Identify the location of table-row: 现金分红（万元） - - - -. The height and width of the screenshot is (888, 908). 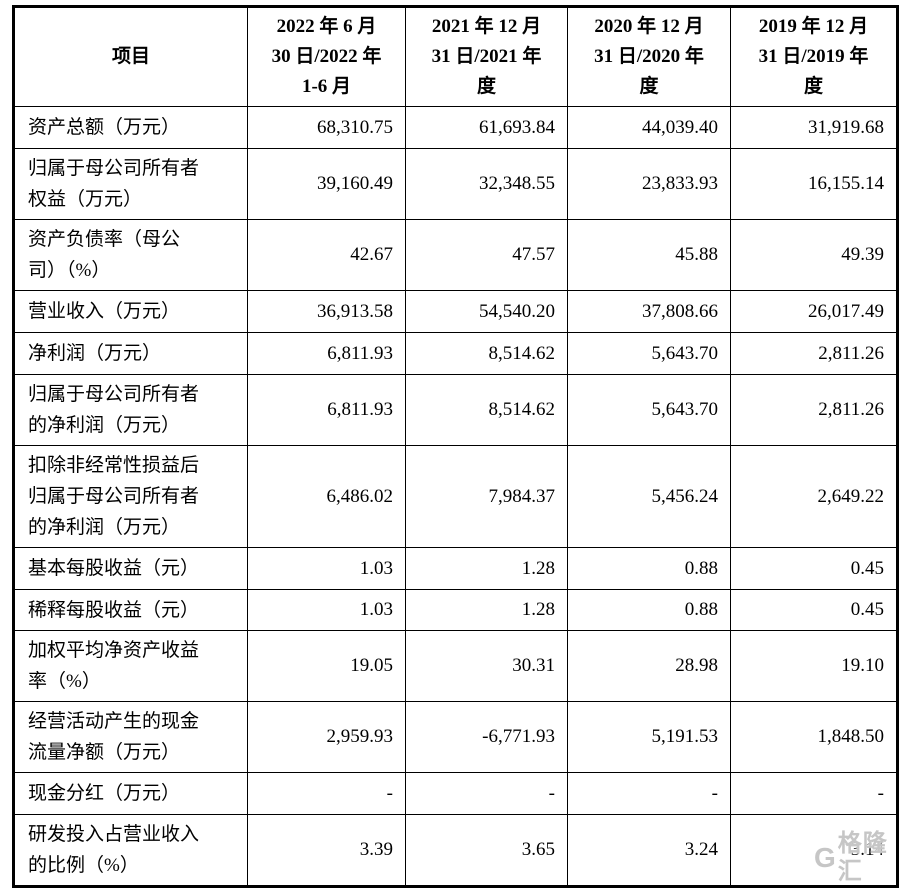
(455, 793).